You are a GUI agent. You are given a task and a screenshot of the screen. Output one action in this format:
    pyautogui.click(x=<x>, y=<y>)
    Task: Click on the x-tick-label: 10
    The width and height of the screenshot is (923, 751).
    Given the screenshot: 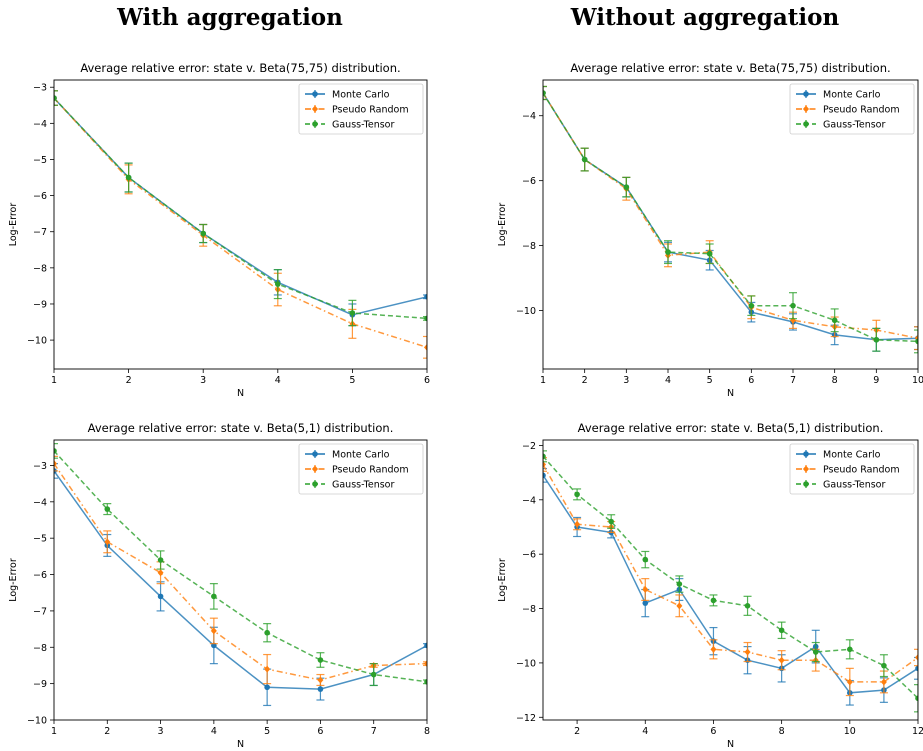 What is the action you would take?
    pyautogui.click(x=850, y=731)
    